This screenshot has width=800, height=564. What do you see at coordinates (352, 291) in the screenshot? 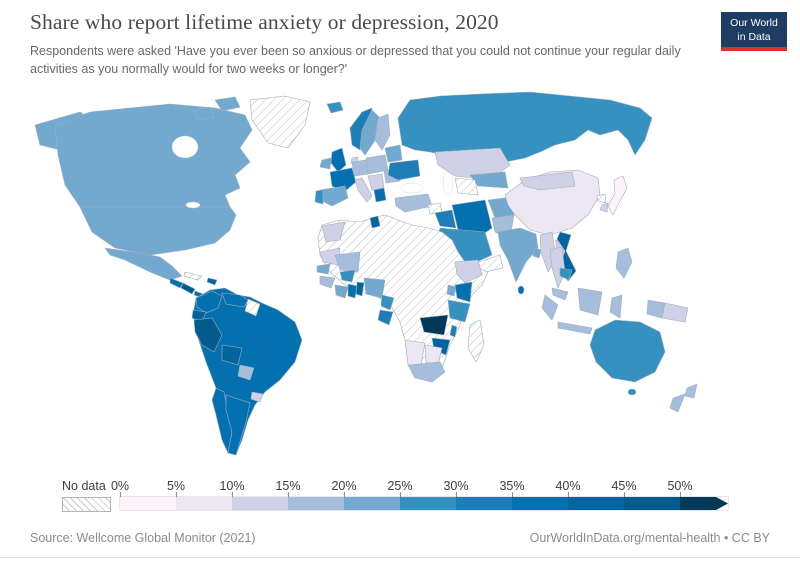
I see `country-ghana` at bounding box center [352, 291].